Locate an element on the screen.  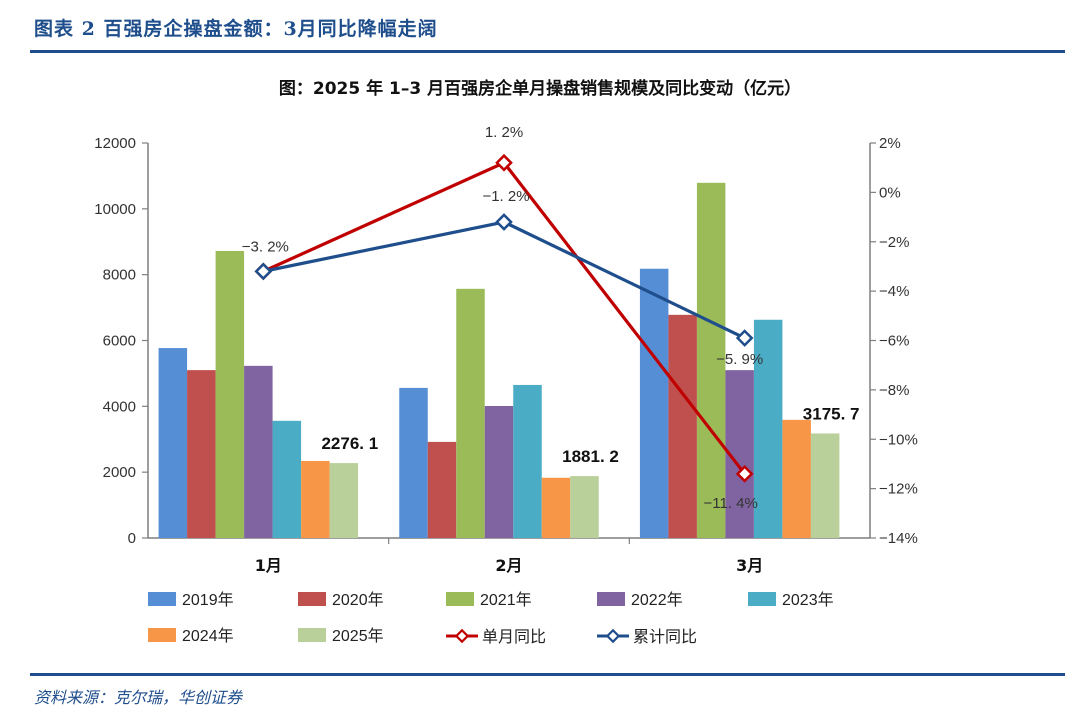
legend-item: 2021年 is located at coordinates (489, 600).